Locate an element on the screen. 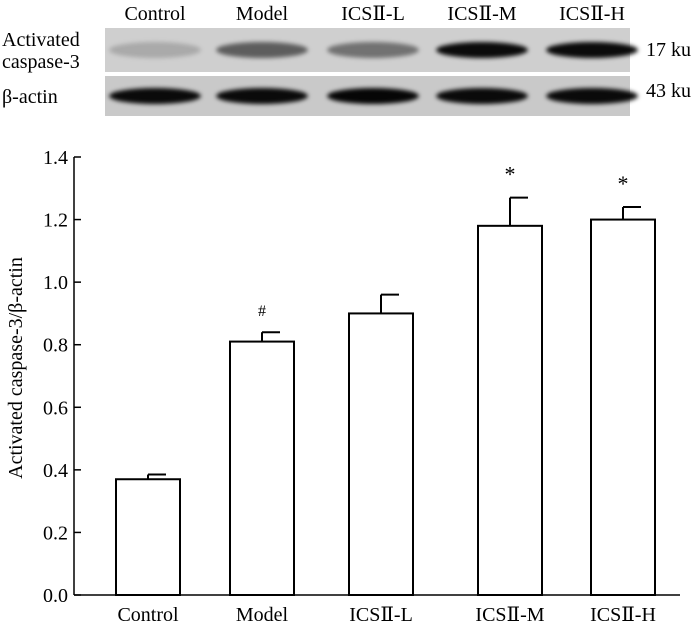  y-axis-ticks: 0.0 0.2 0.4 0.6 0.8 1.0 1.2 1.4 is located at coordinates (62, 377).